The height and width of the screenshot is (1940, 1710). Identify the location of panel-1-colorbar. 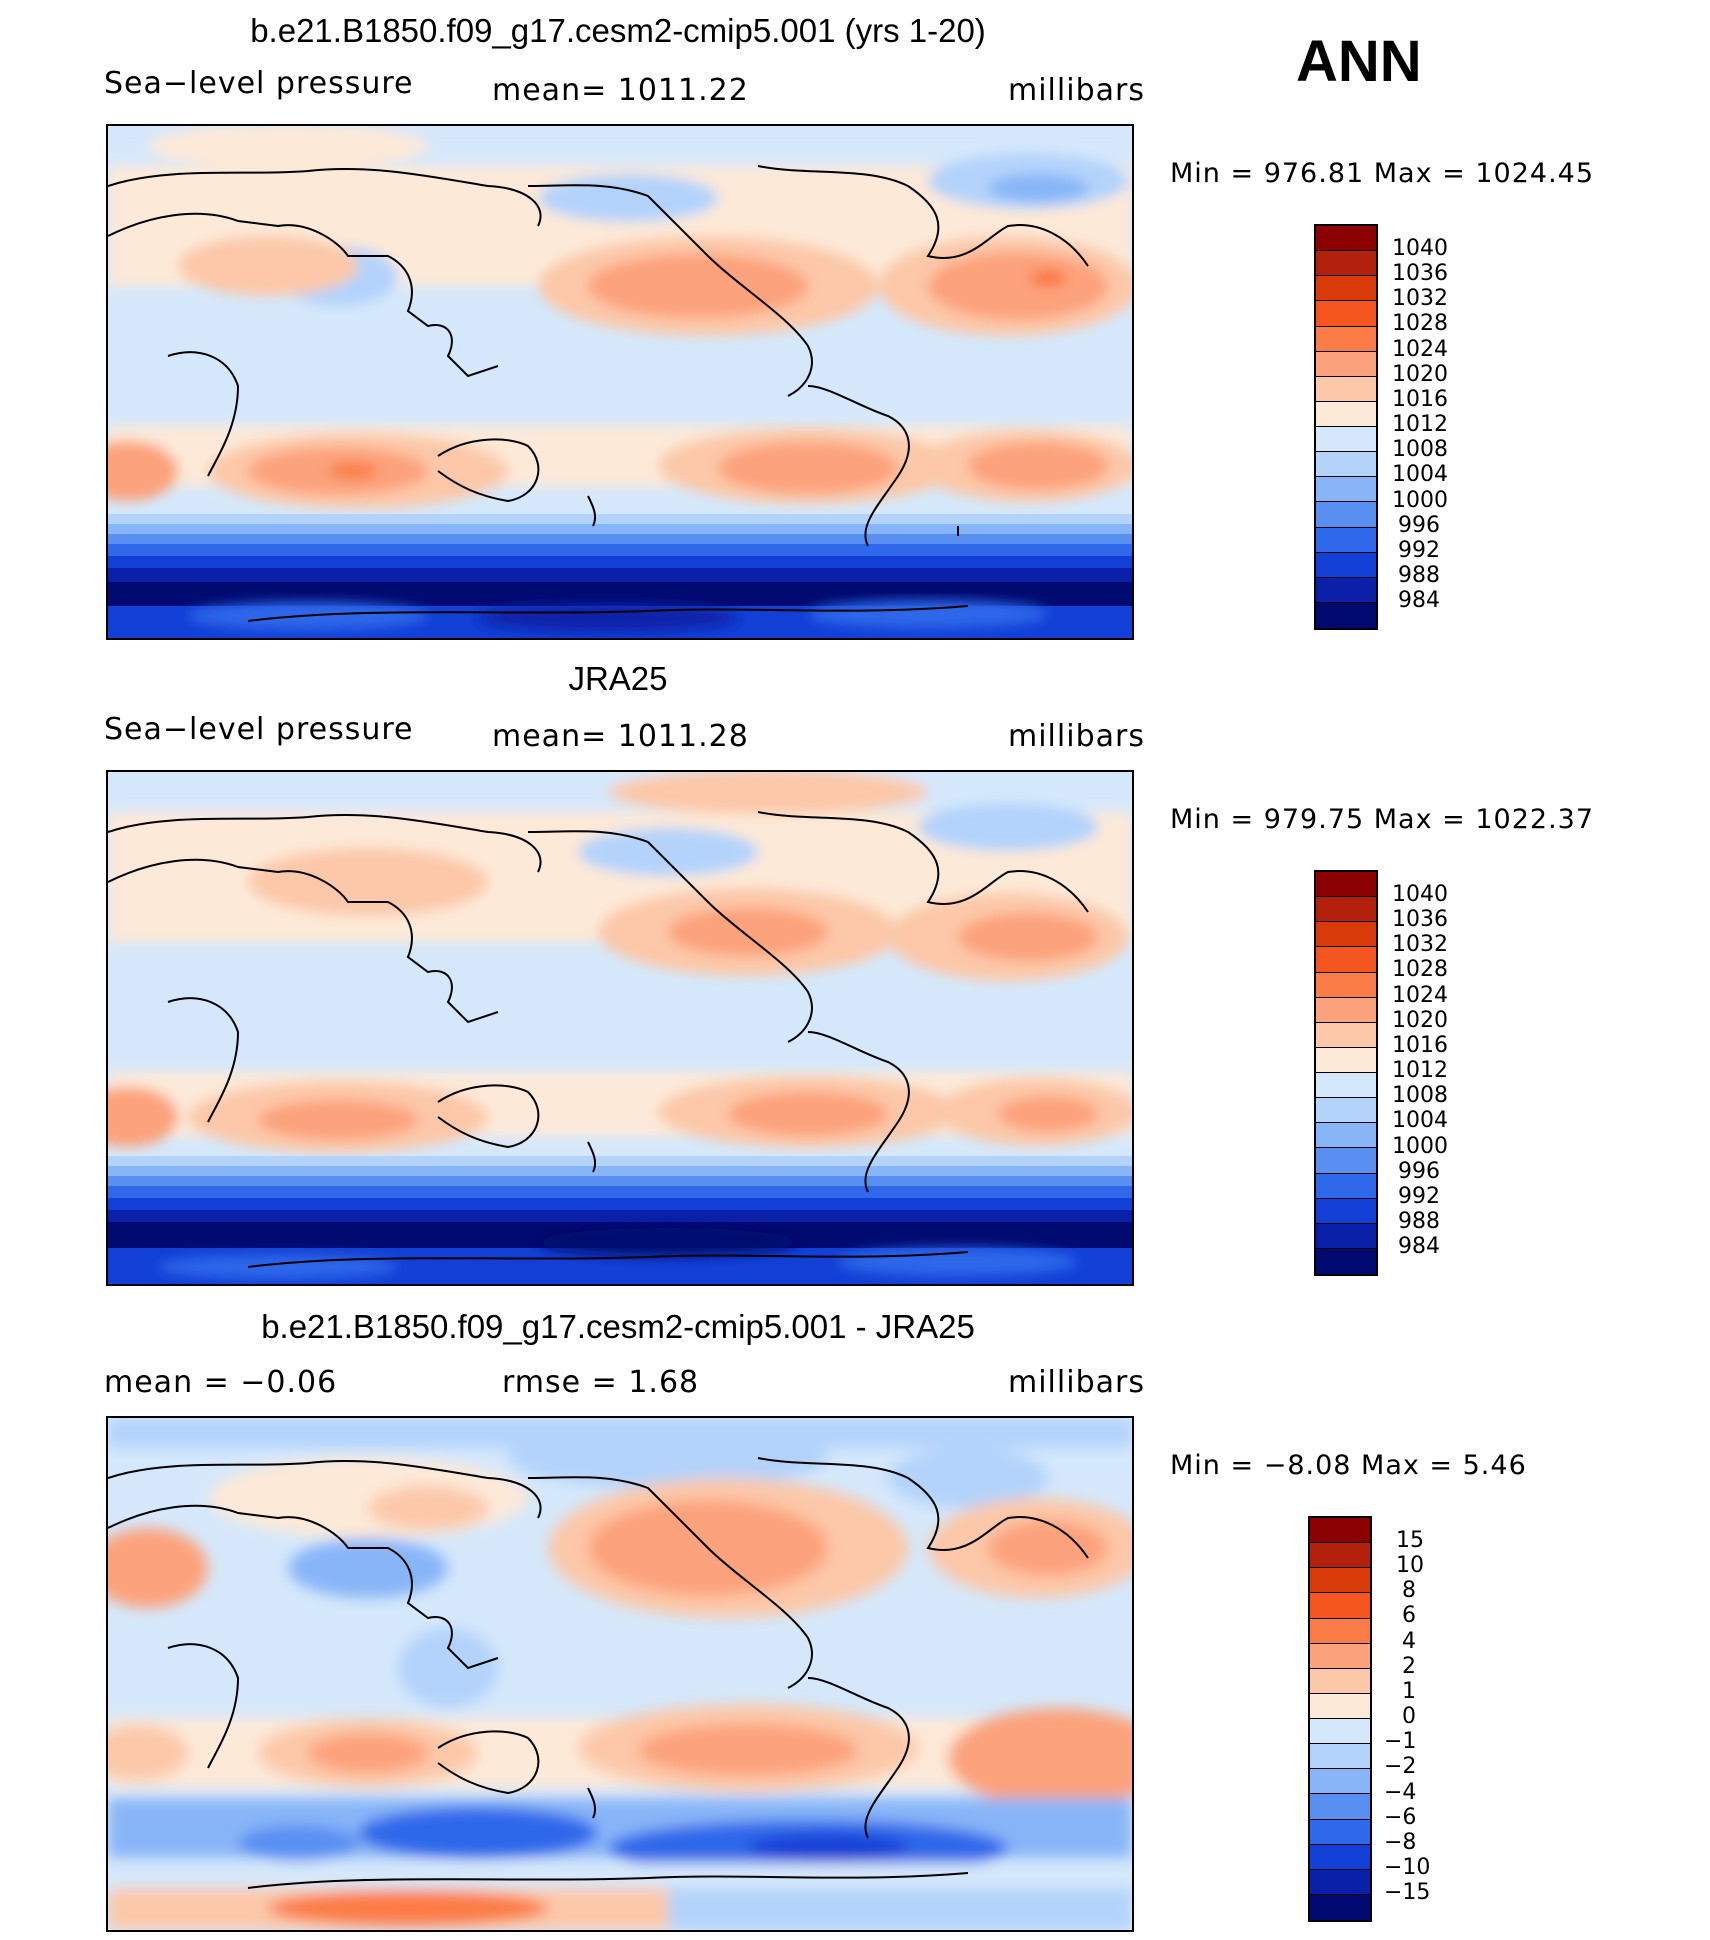
(1346, 427).